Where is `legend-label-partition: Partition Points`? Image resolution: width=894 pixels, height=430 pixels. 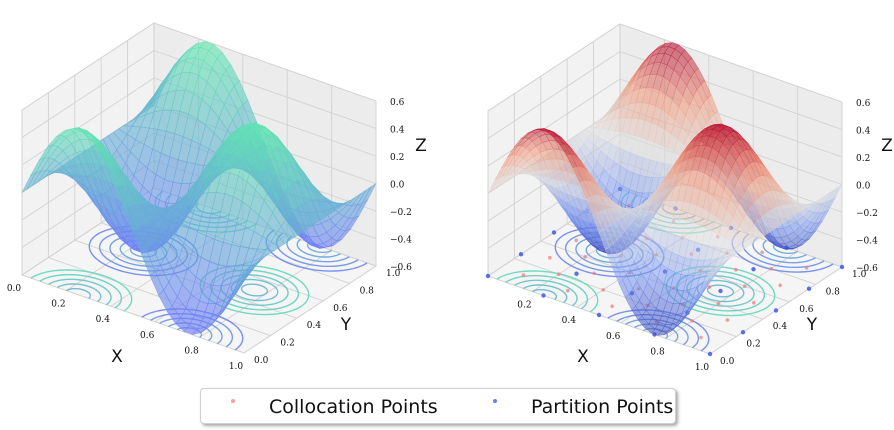
legend-label-partition: Partition Points is located at coordinates (602, 407).